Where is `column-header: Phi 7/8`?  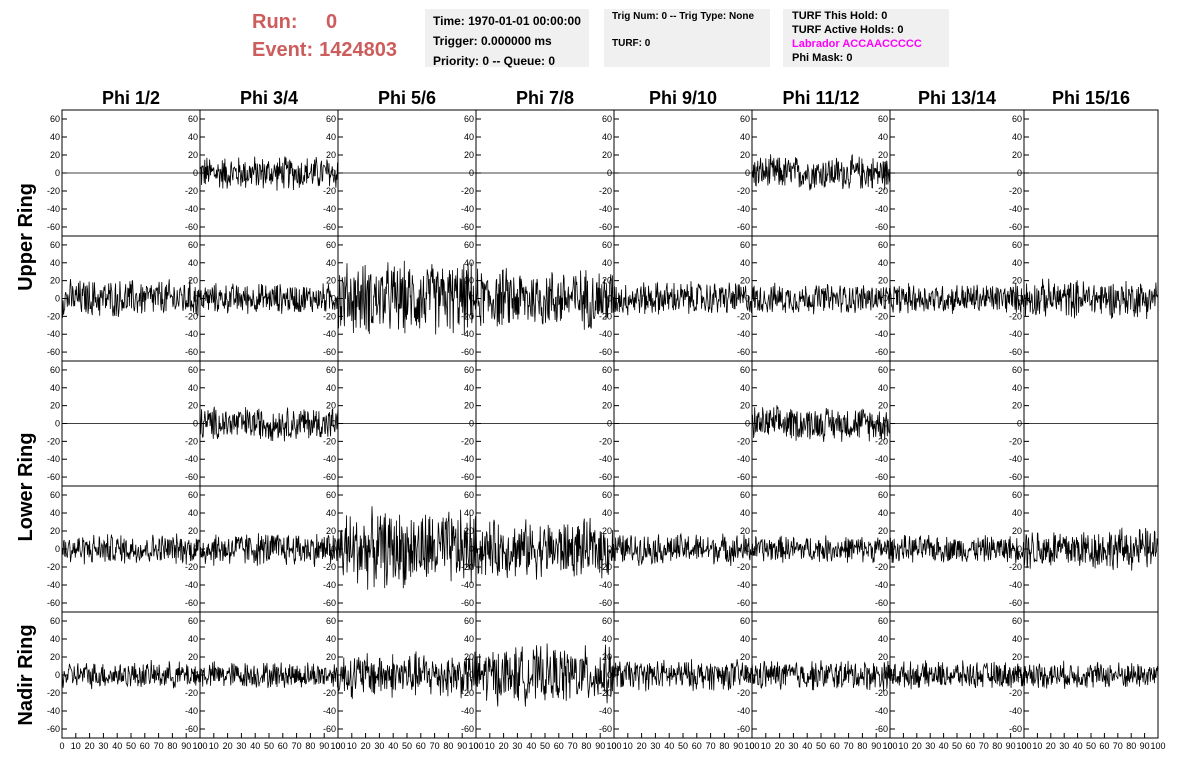 column-header: Phi 7/8 is located at coordinates (545, 98).